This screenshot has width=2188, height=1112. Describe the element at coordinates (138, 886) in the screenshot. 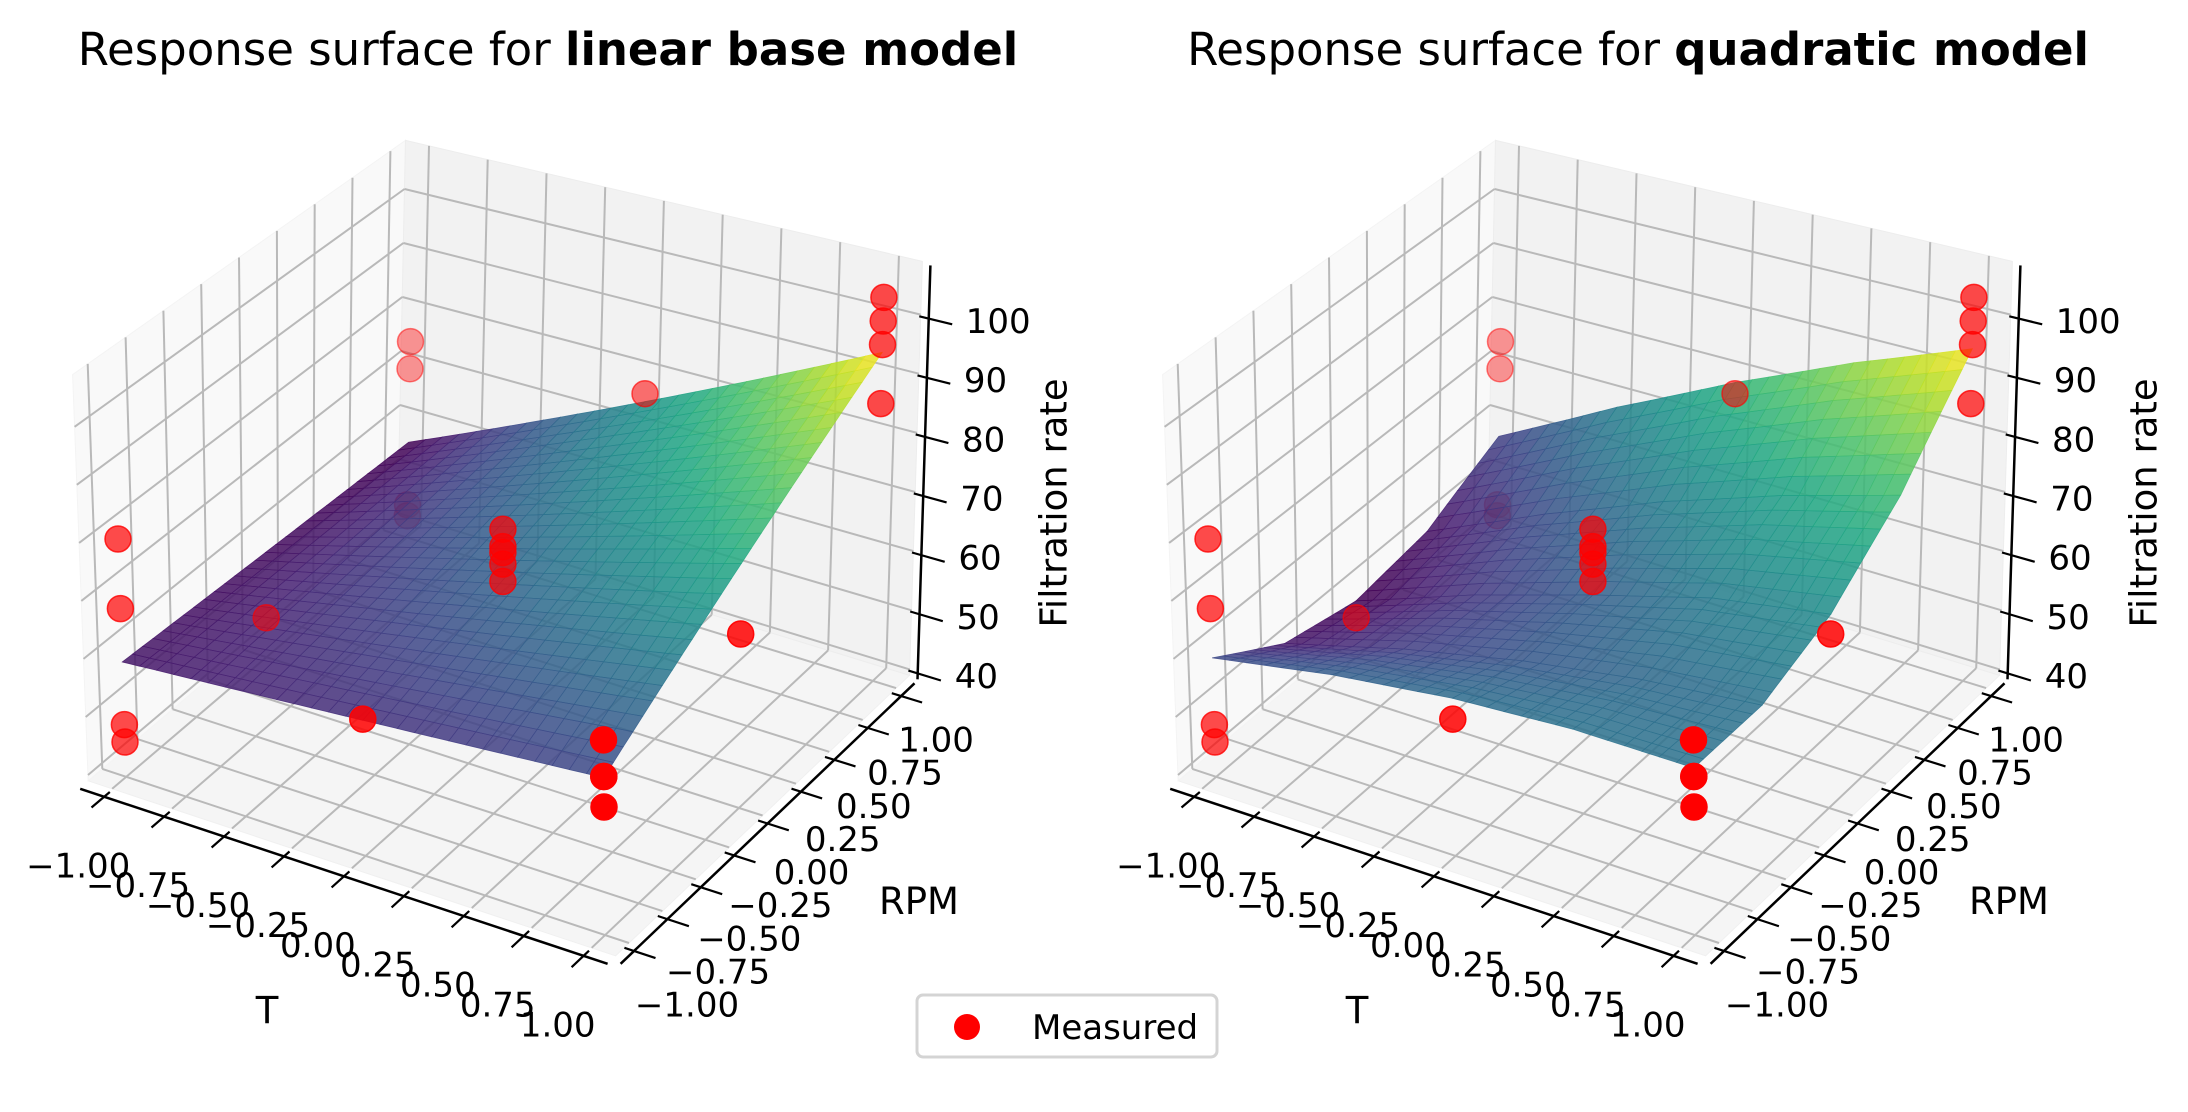

I see `t-tick-label: −0.75` at that location.